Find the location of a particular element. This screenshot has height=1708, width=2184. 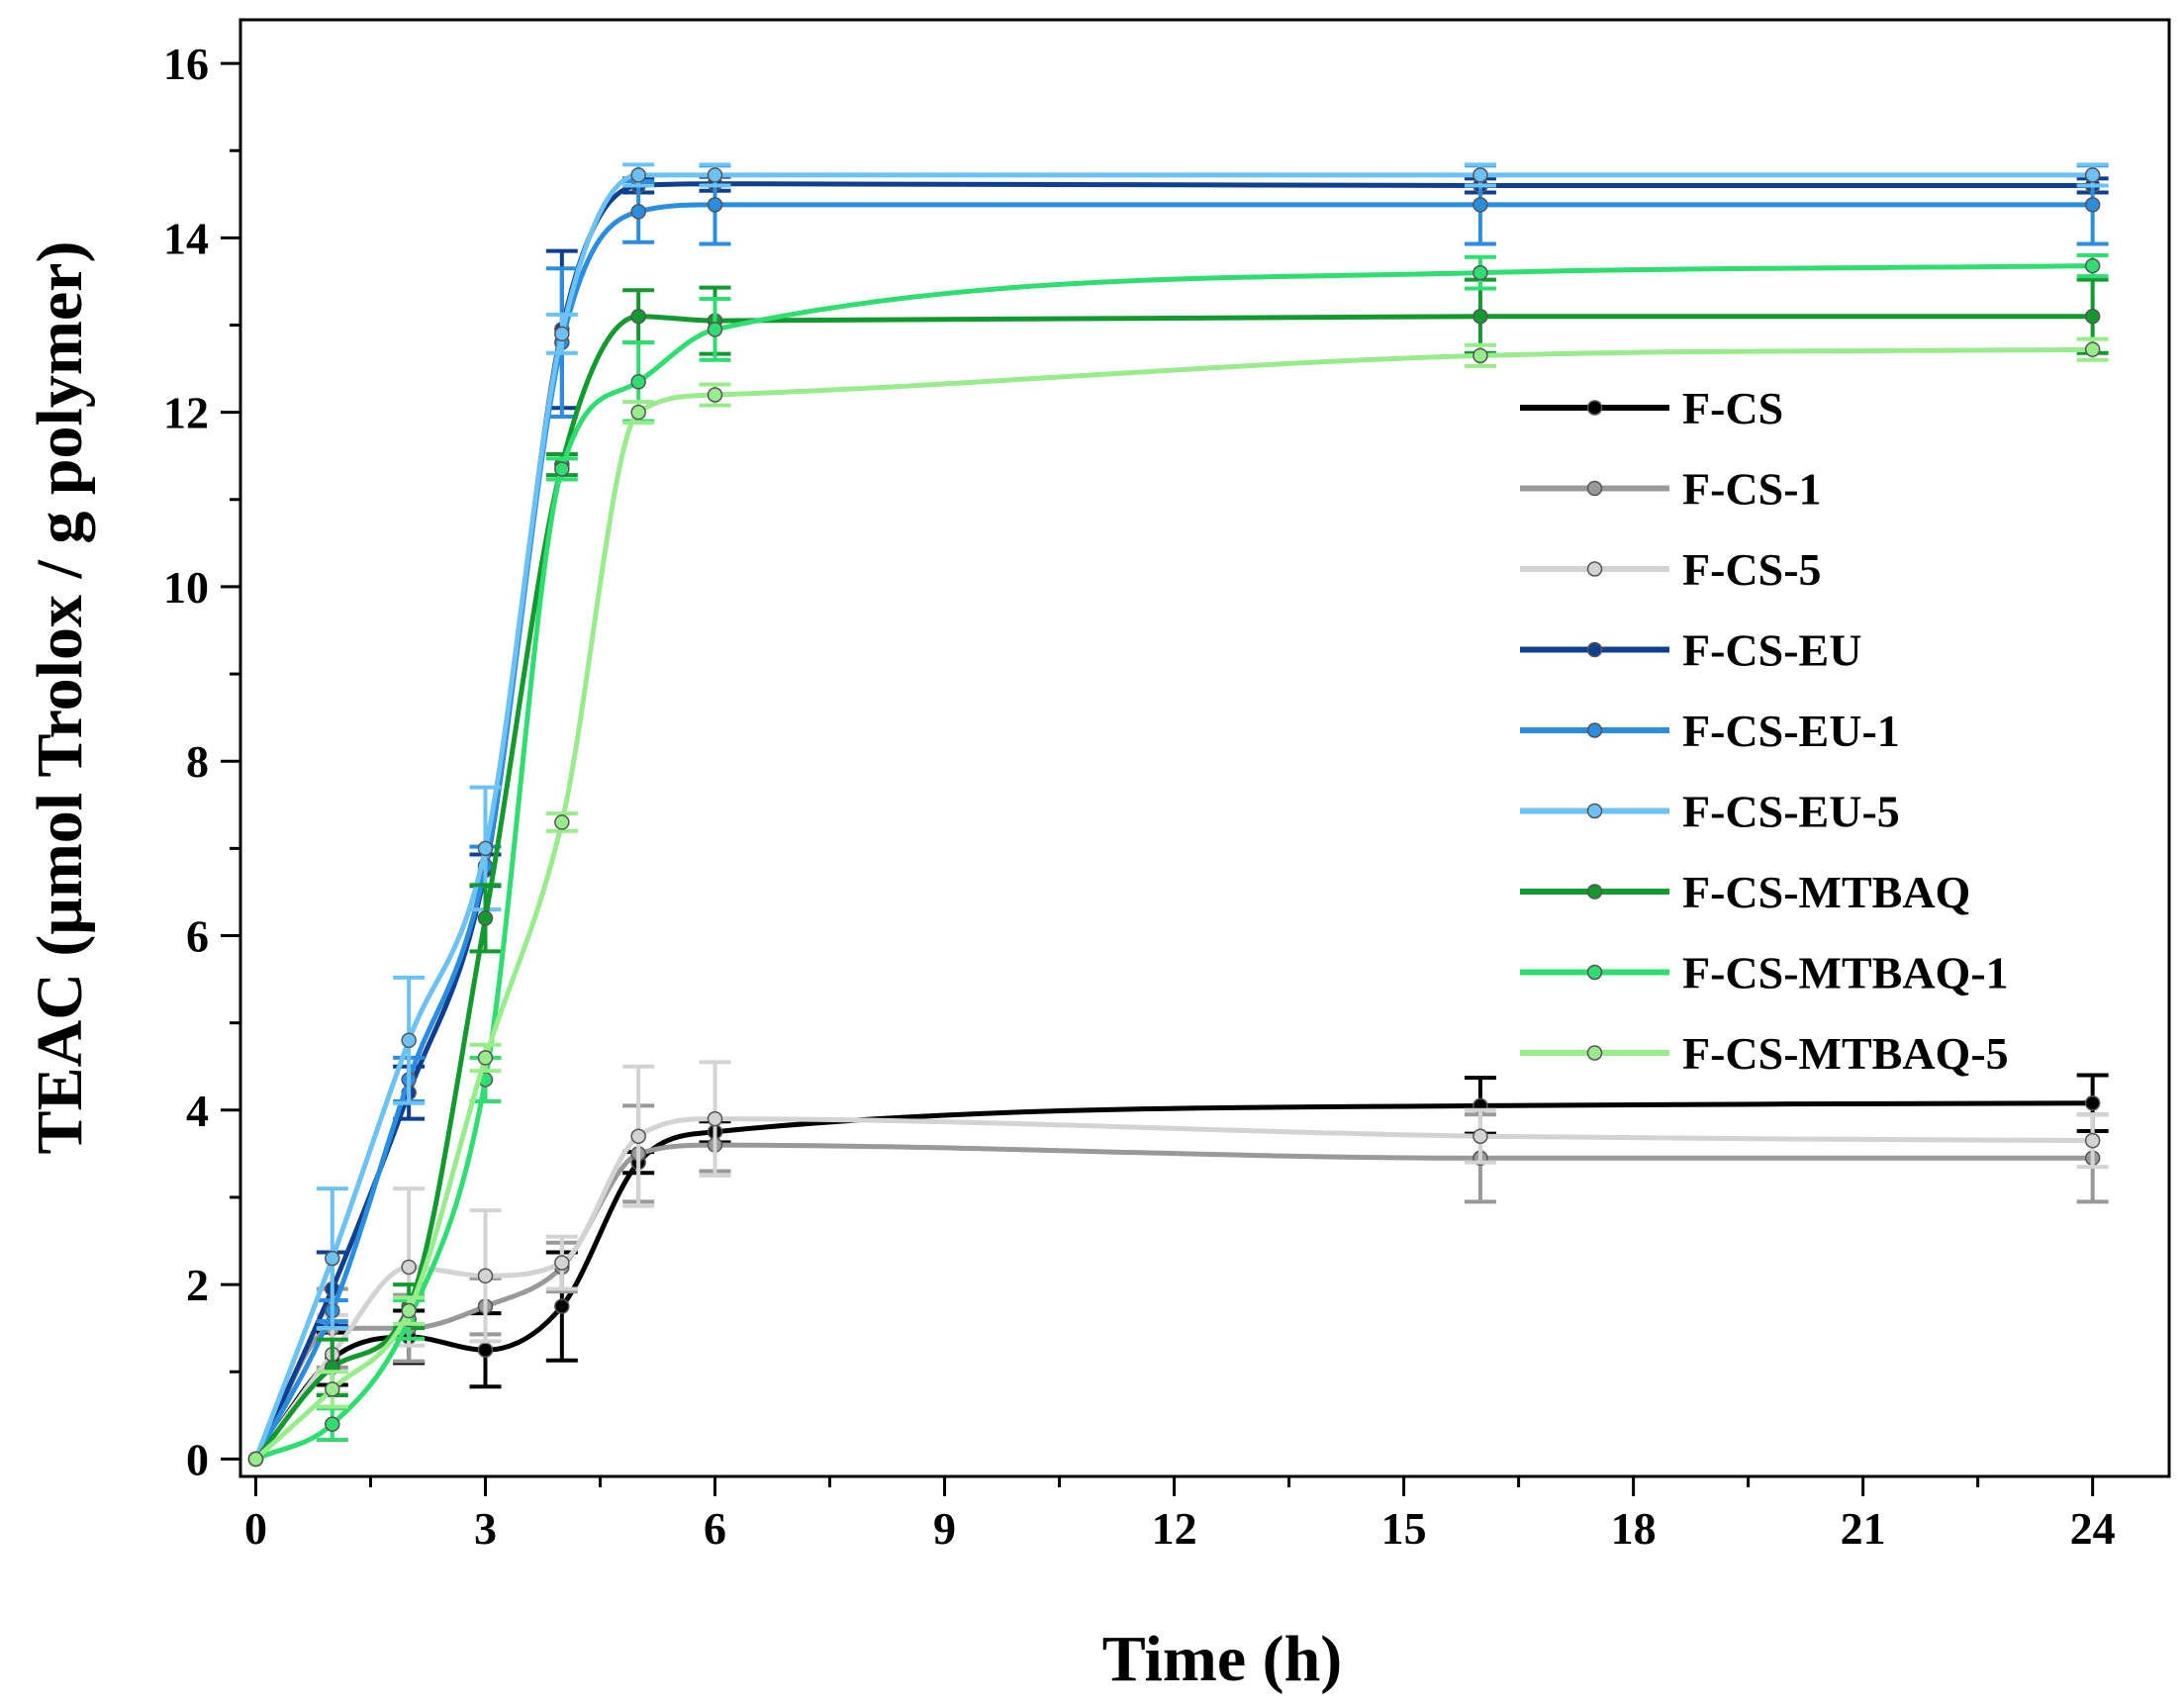

legend-label: F-CS-5 is located at coordinates (1752, 569).